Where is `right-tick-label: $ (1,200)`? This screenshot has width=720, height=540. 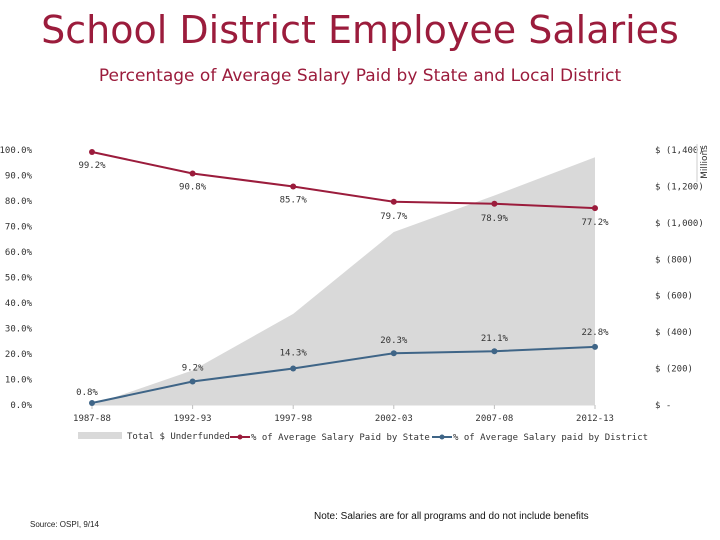 right-tick-label: $ (1,200) is located at coordinates (679, 187).